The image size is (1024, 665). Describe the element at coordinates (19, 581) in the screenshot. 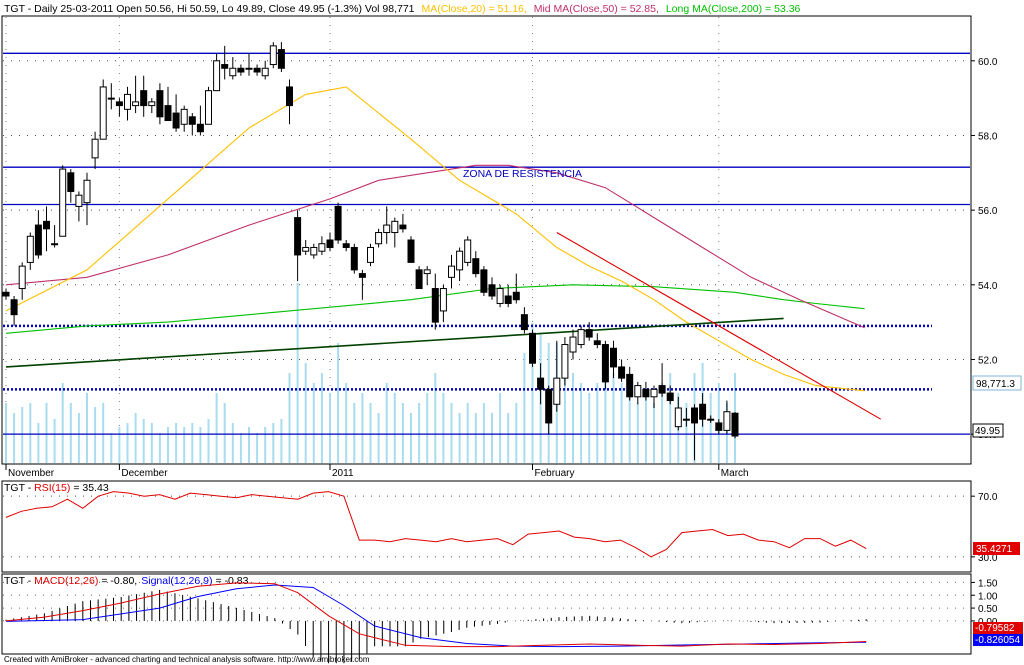

I see `macd-header-prefix: TGT -` at that location.